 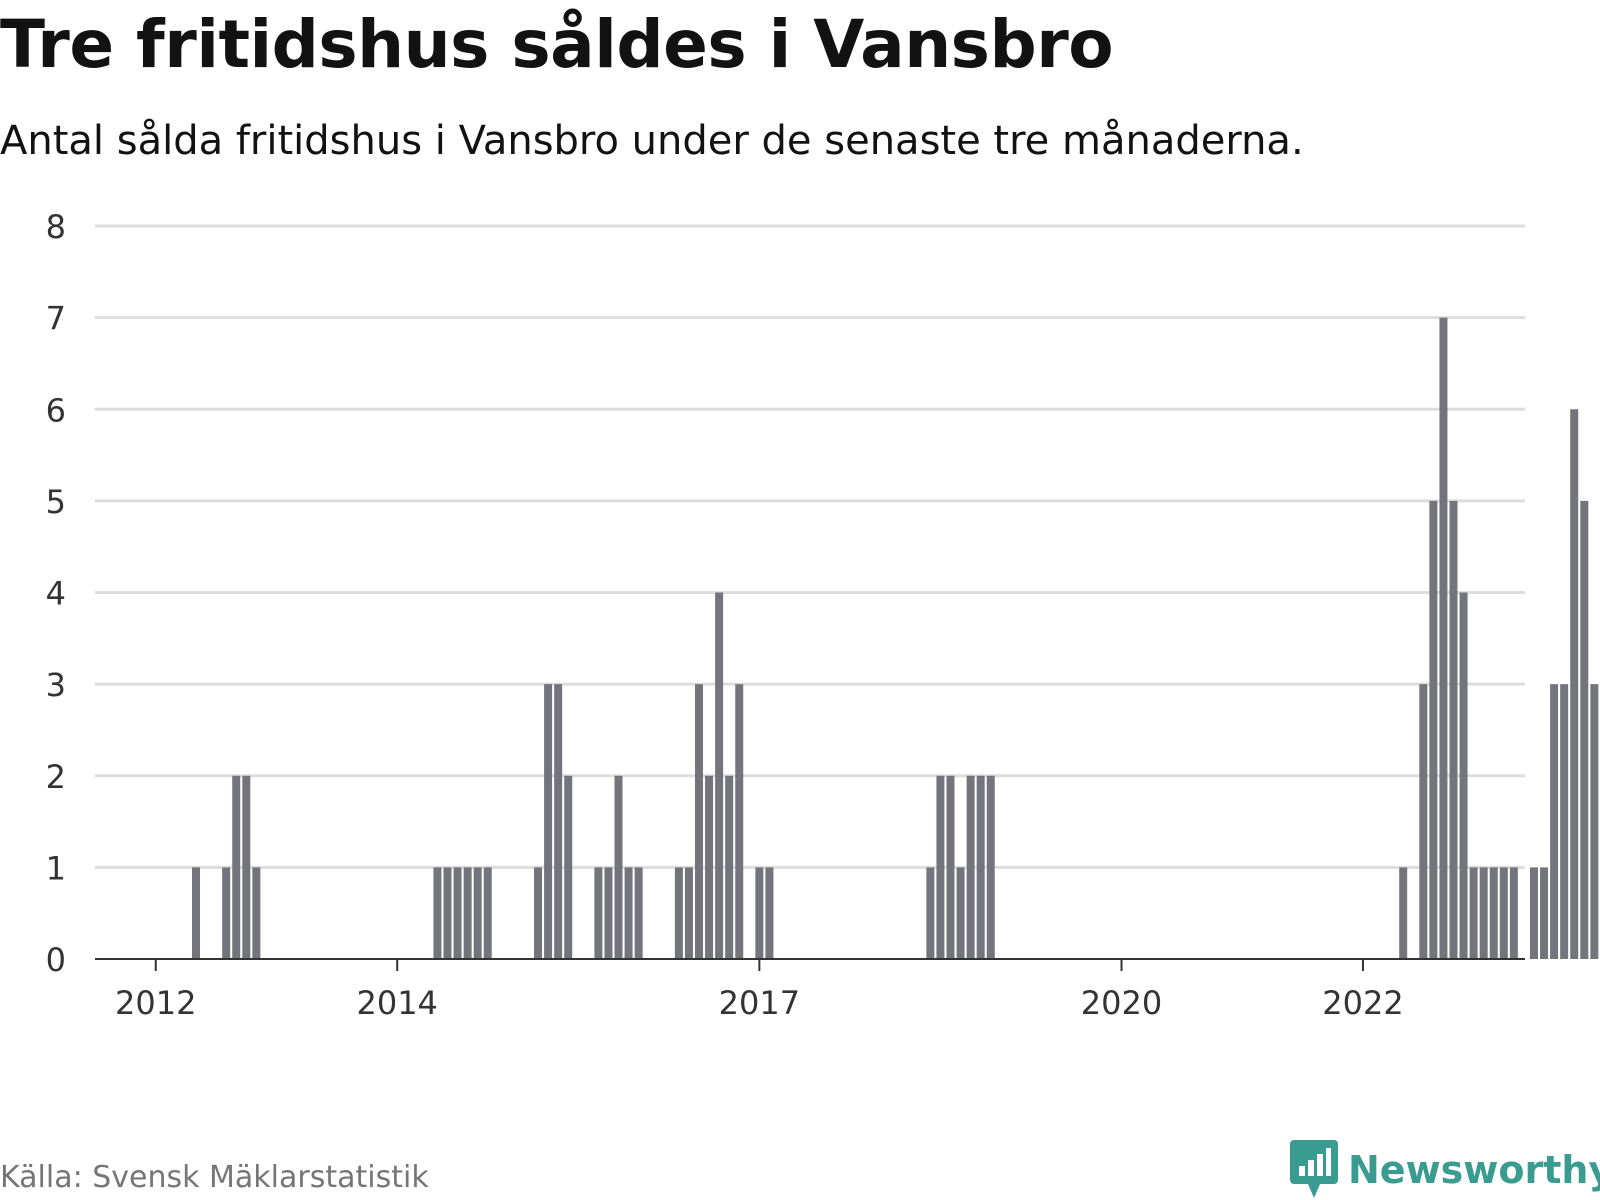 What do you see at coordinates (1474, 1170) in the screenshot?
I see `brand-name: Newsworthy` at bounding box center [1474, 1170].